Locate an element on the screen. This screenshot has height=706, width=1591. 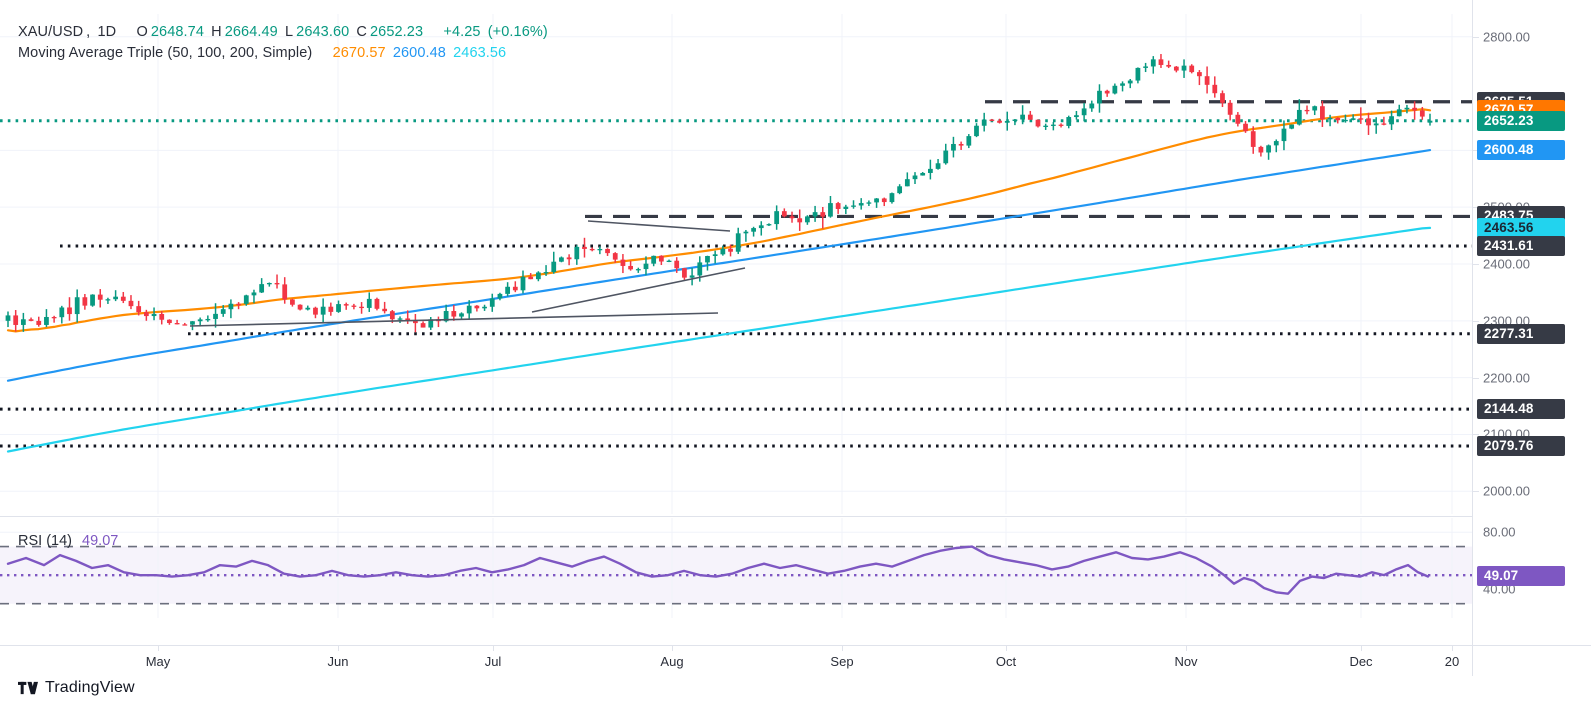
price-badge: 2600.48 is located at coordinates (1521, 150).